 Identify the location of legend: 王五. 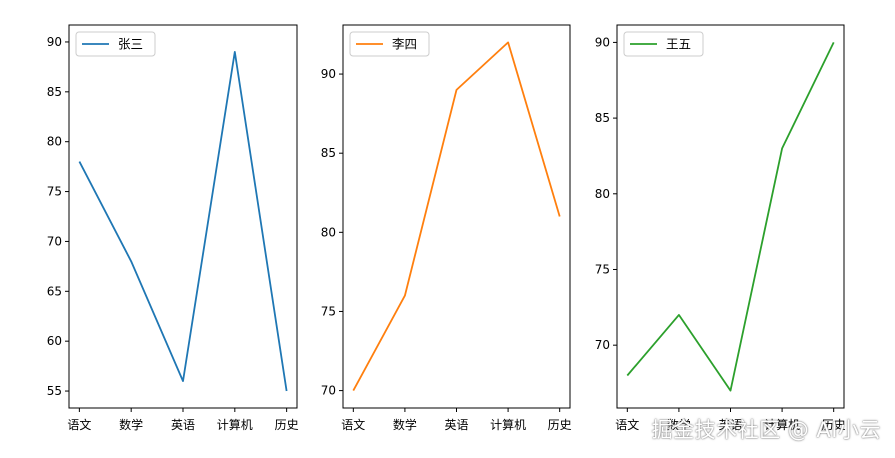
(663, 44).